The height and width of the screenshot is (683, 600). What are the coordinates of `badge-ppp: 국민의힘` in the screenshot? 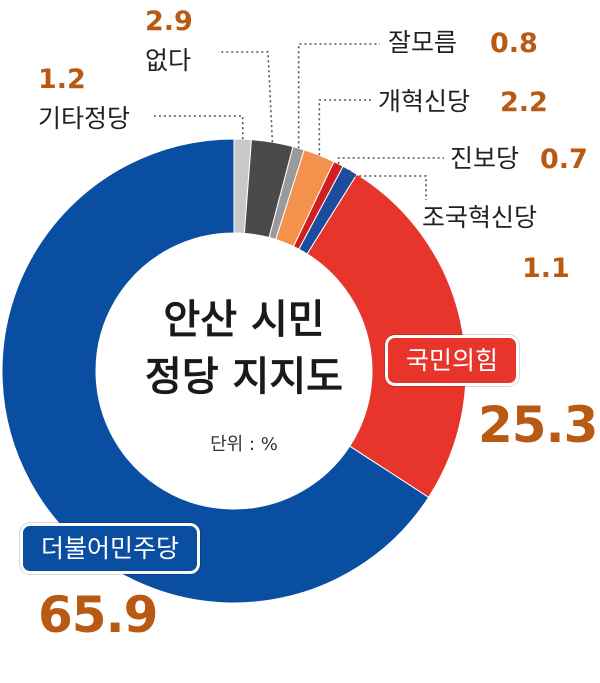 It's located at (452, 360).